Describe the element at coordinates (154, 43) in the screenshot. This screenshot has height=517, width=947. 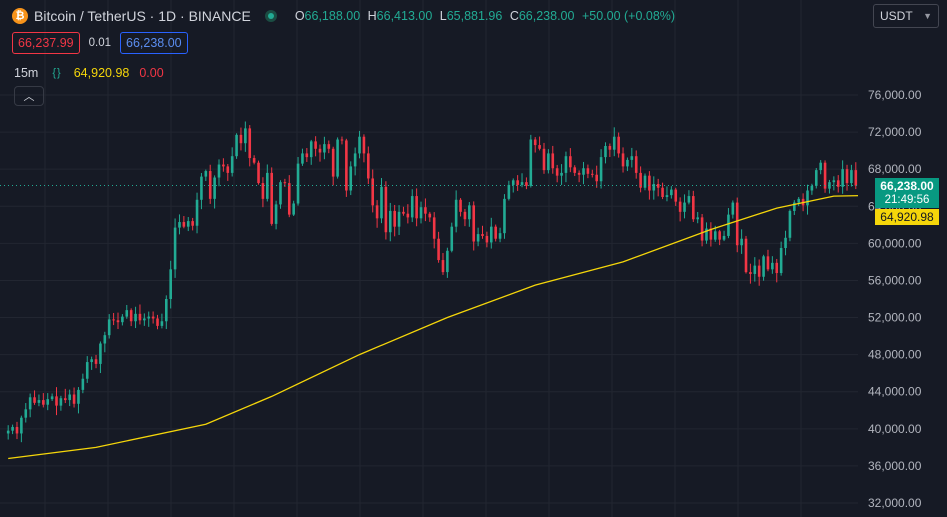
I see `buy-button: 66,238.00` at that location.